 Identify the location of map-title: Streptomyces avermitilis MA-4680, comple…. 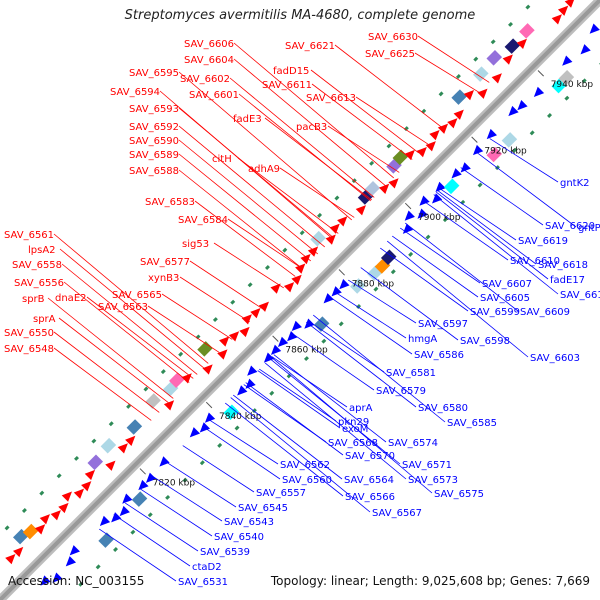
(300, 15).